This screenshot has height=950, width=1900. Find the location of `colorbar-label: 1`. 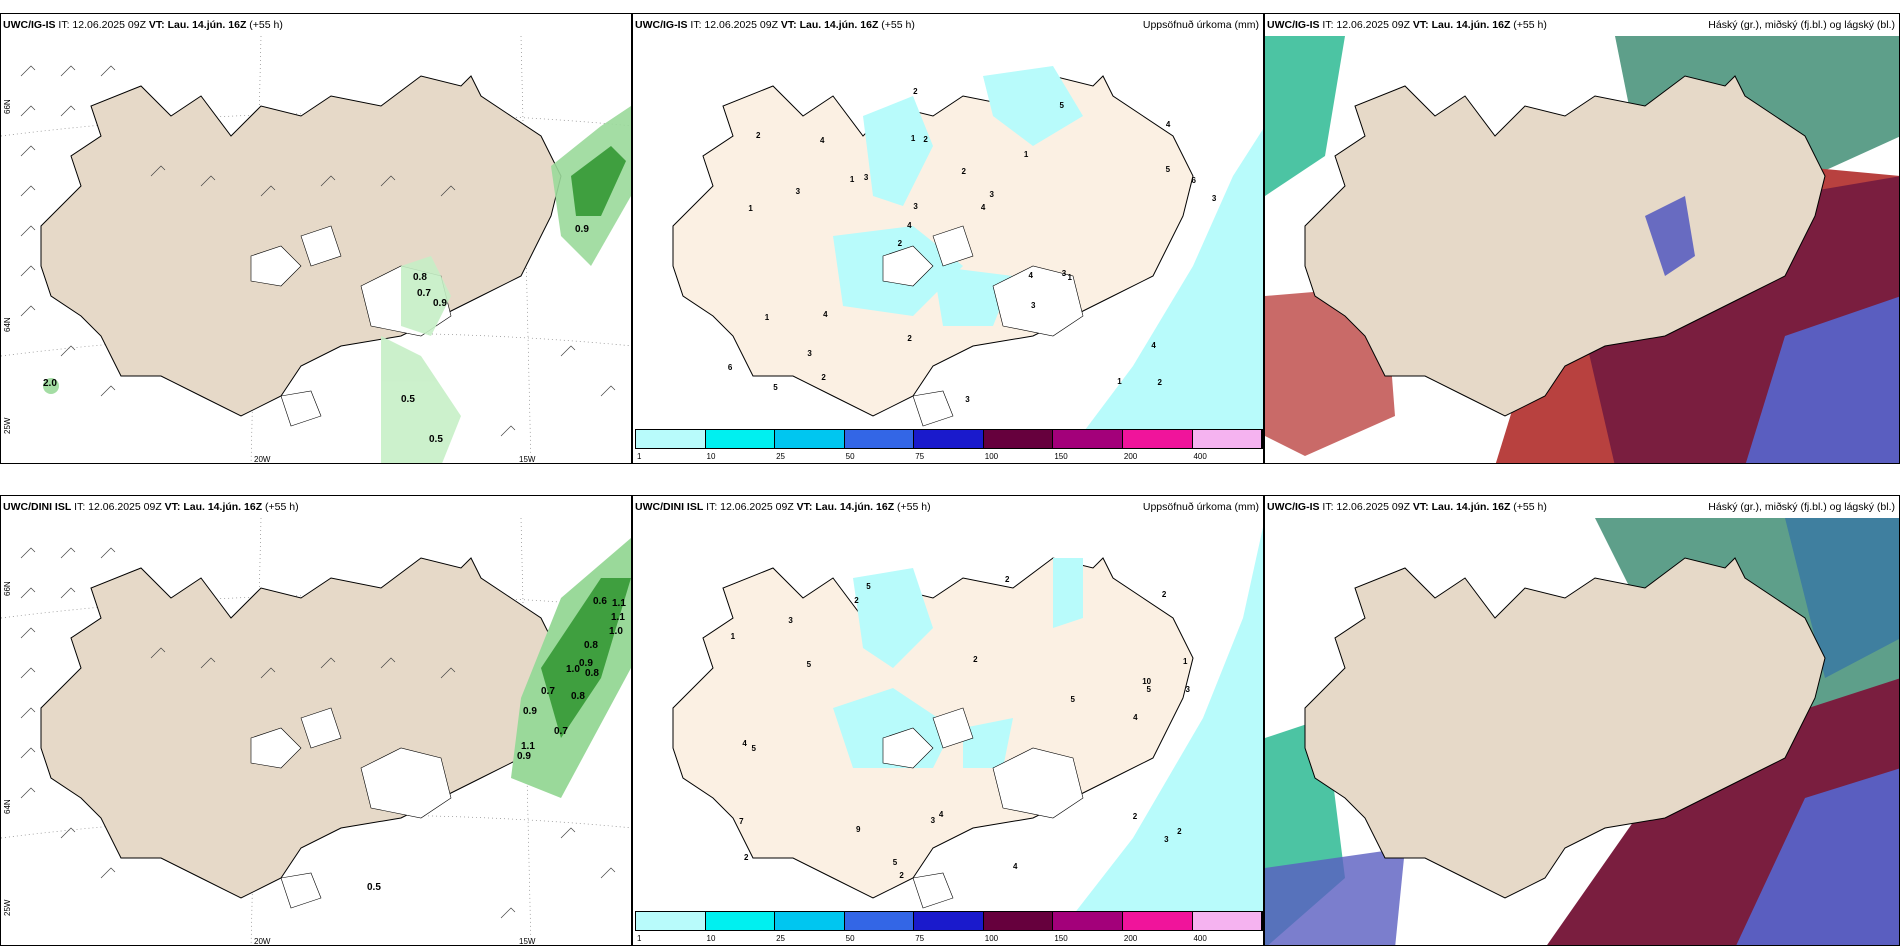

colorbar-label: 1 is located at coordinates (639, 456).